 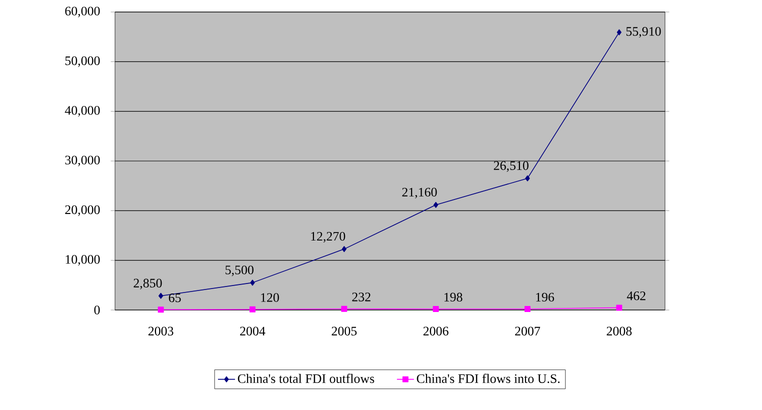 What do you see at coordinates (82, 210) in the screenshot?
I see `y-tick-label: 20,000` at bounding box center [82, 210].